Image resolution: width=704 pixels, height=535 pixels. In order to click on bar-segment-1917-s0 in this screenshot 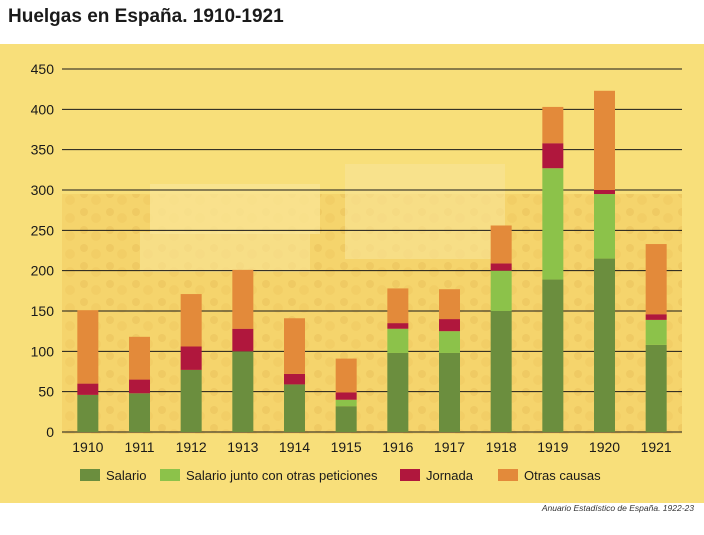, I will do `click(449, 392)`.